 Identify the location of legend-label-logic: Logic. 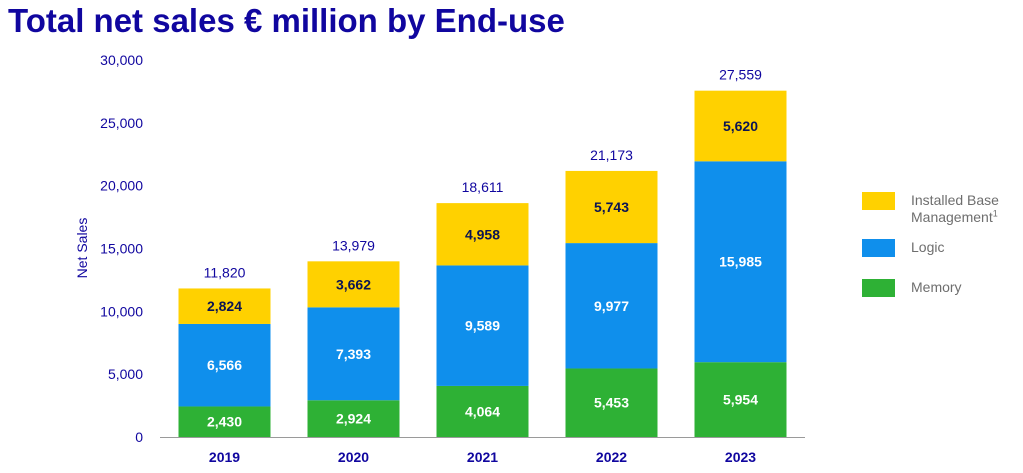
(928, 247).